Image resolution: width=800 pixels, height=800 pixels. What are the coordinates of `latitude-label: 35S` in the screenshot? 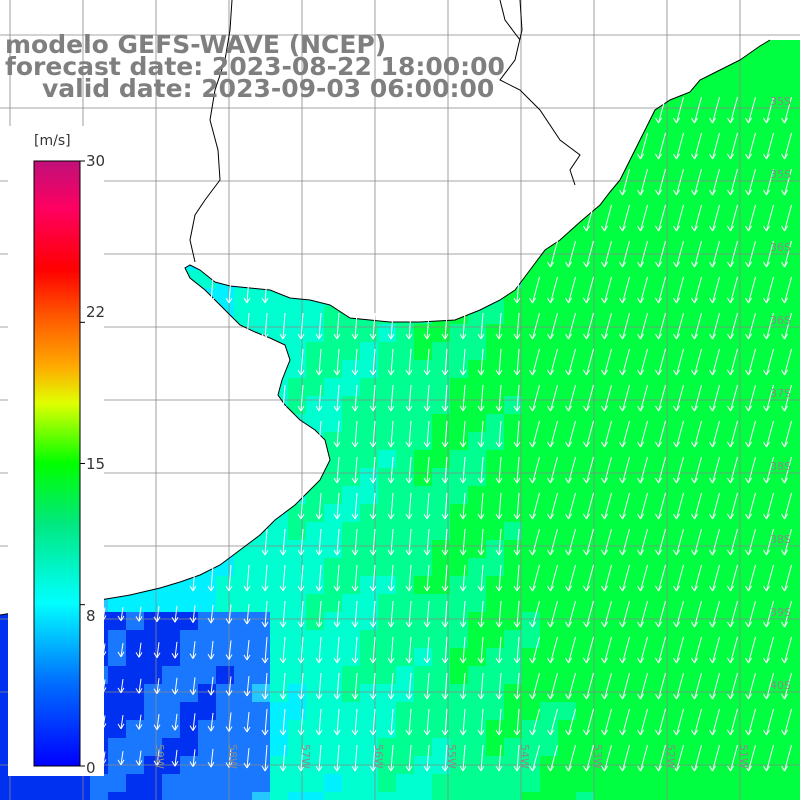 It's located at (780, 174).